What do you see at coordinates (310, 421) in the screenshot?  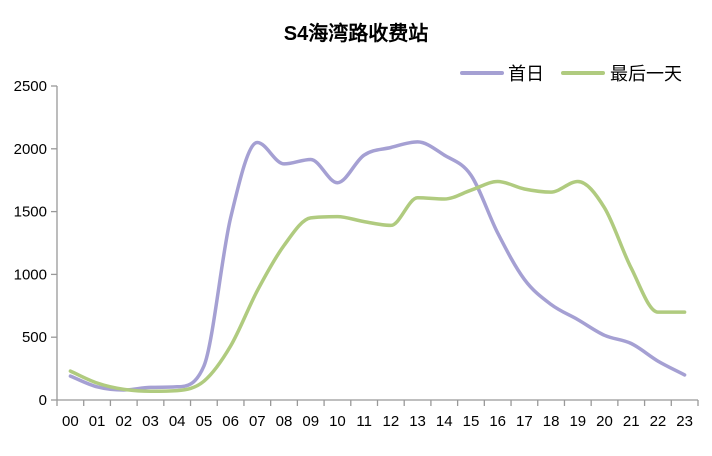 I see `x-axis-tick-label: 09` at bounding box center [310, 421].